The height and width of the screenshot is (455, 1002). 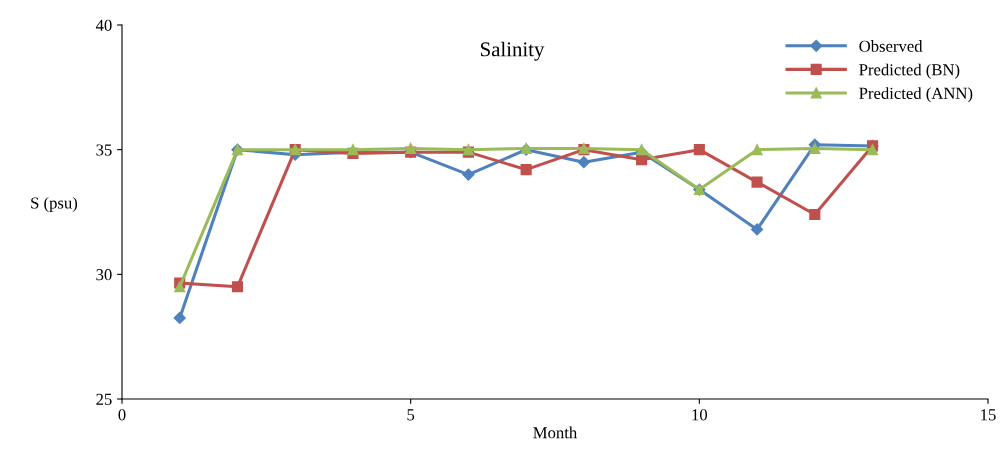 What do you see at coordinates (103, 25) in the screenshot?
I see `y-tick-label: 40` at bounding box center [103, 25].